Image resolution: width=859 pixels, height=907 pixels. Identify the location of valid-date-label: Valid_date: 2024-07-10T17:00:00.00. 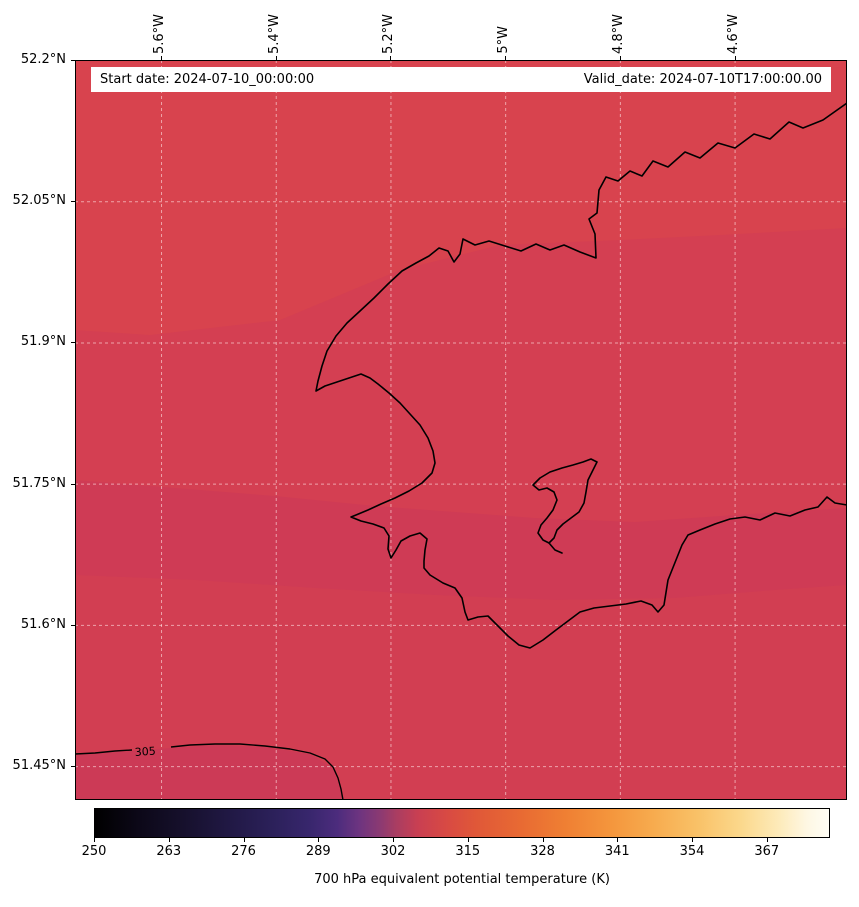
(702, 79).